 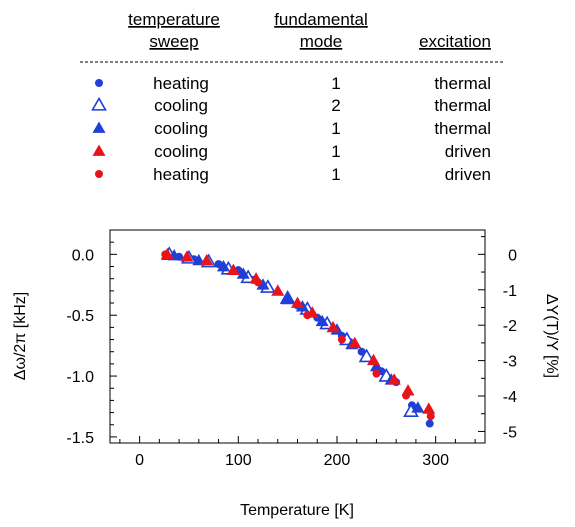 What do you see at coordinates (321, 19) in the screenshot?
I see `header-mode-line1: fundamental` at bounding box center [321, 19].